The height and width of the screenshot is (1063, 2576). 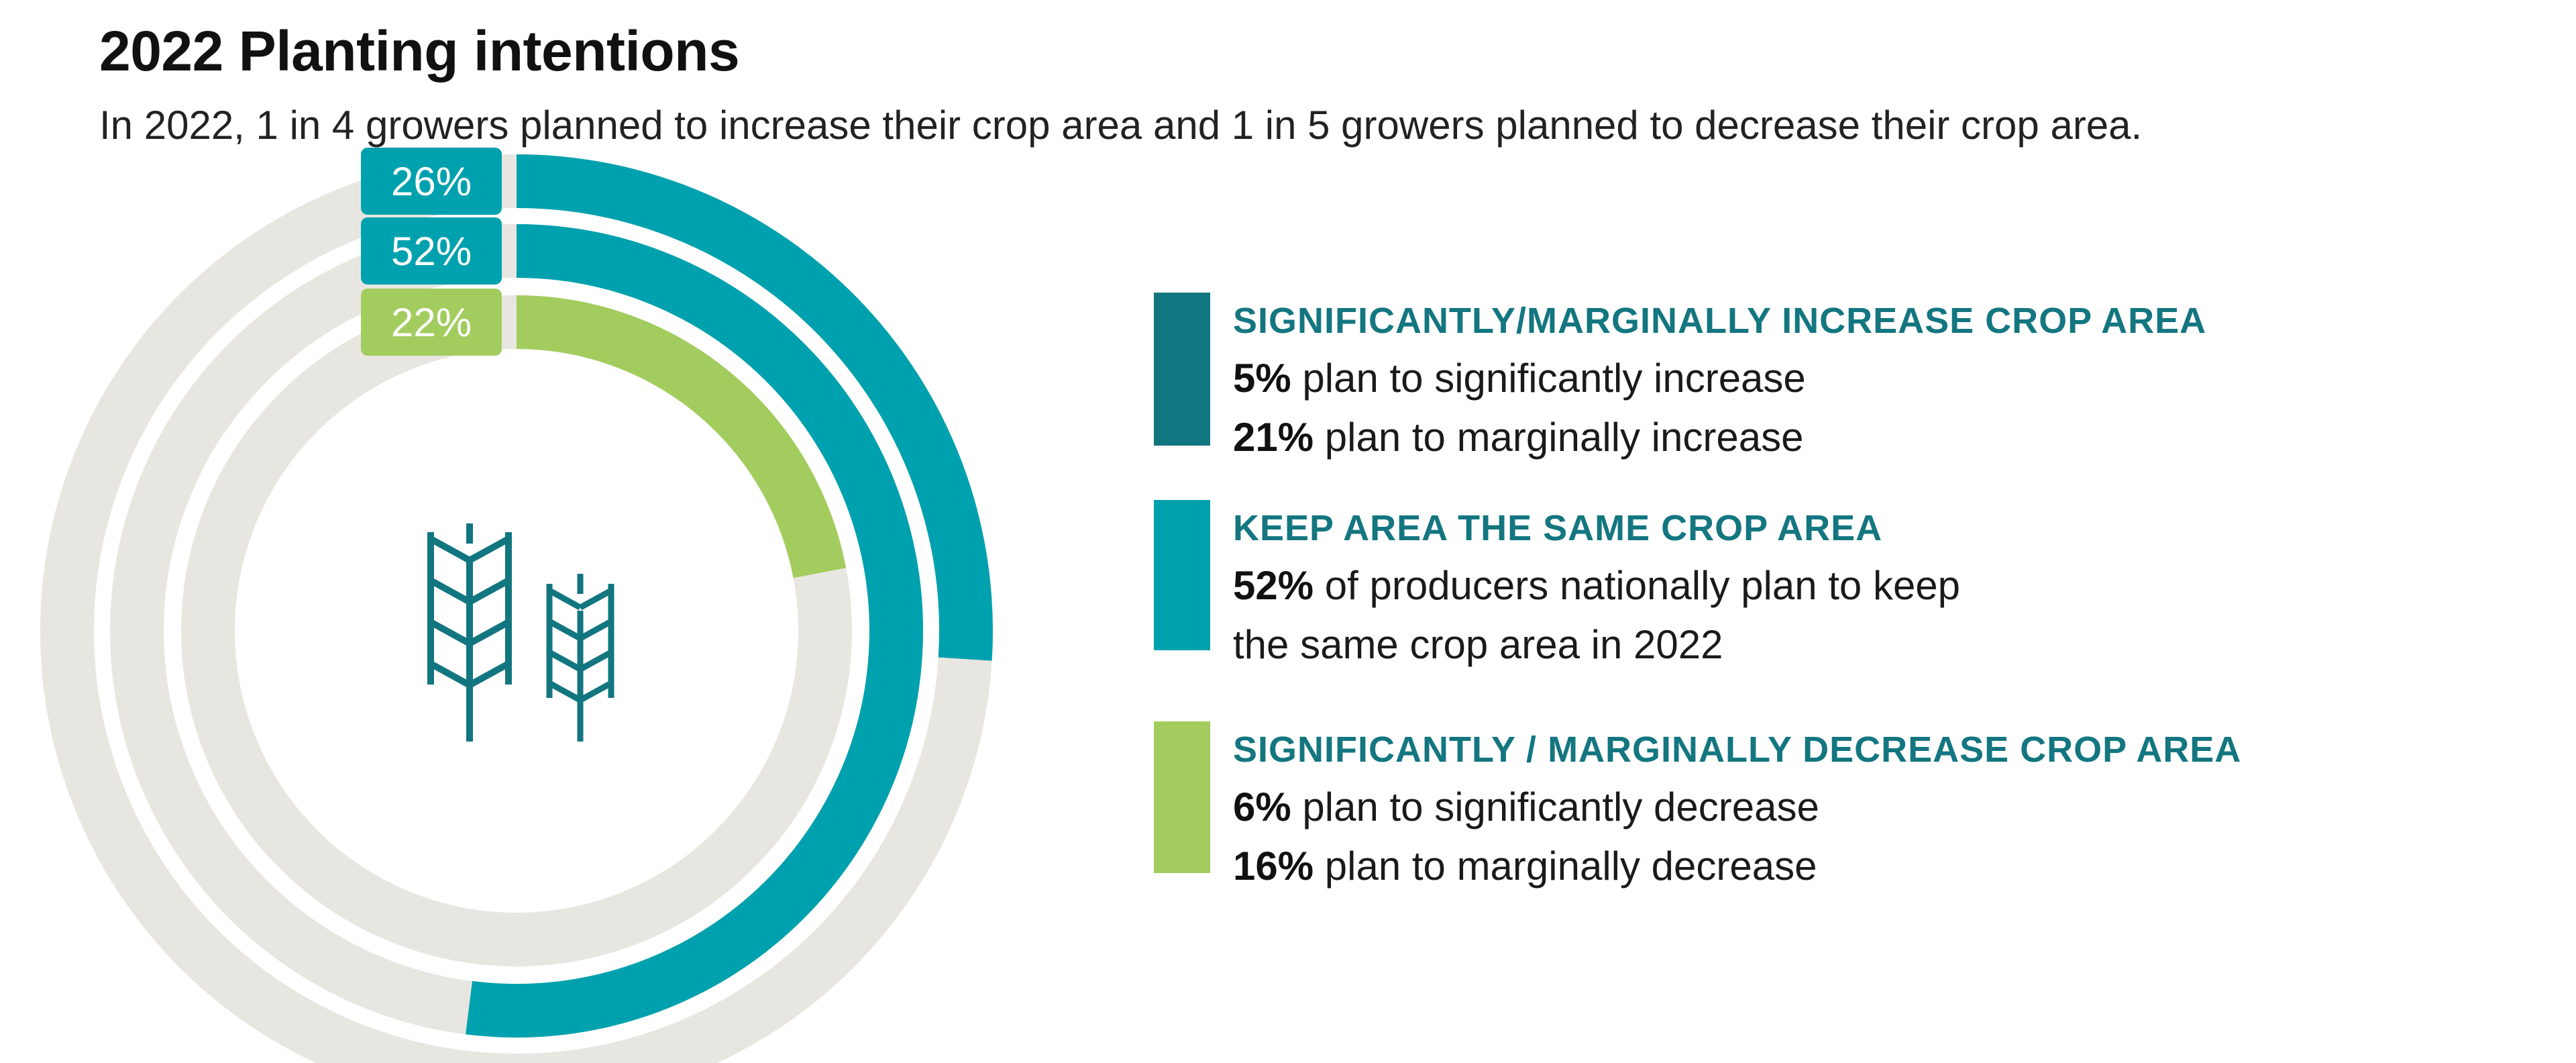 I want to click on legend-line: the same crop area in 2022, so click(x=1596, y=644).